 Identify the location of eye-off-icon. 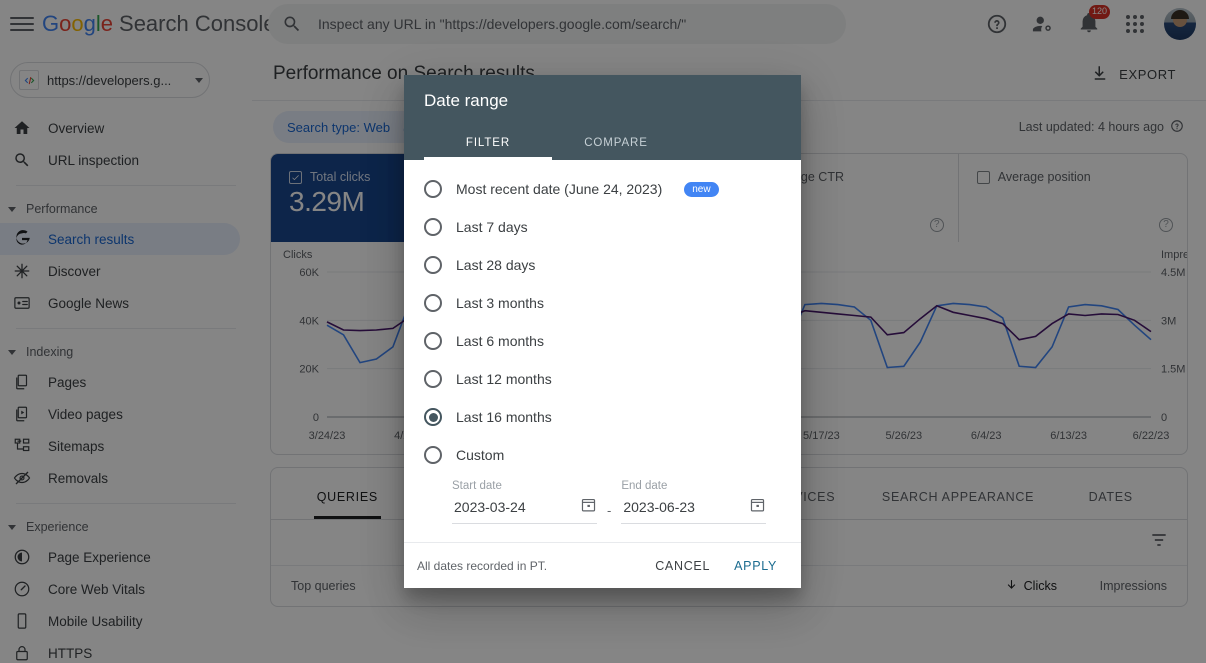
(22, 478).